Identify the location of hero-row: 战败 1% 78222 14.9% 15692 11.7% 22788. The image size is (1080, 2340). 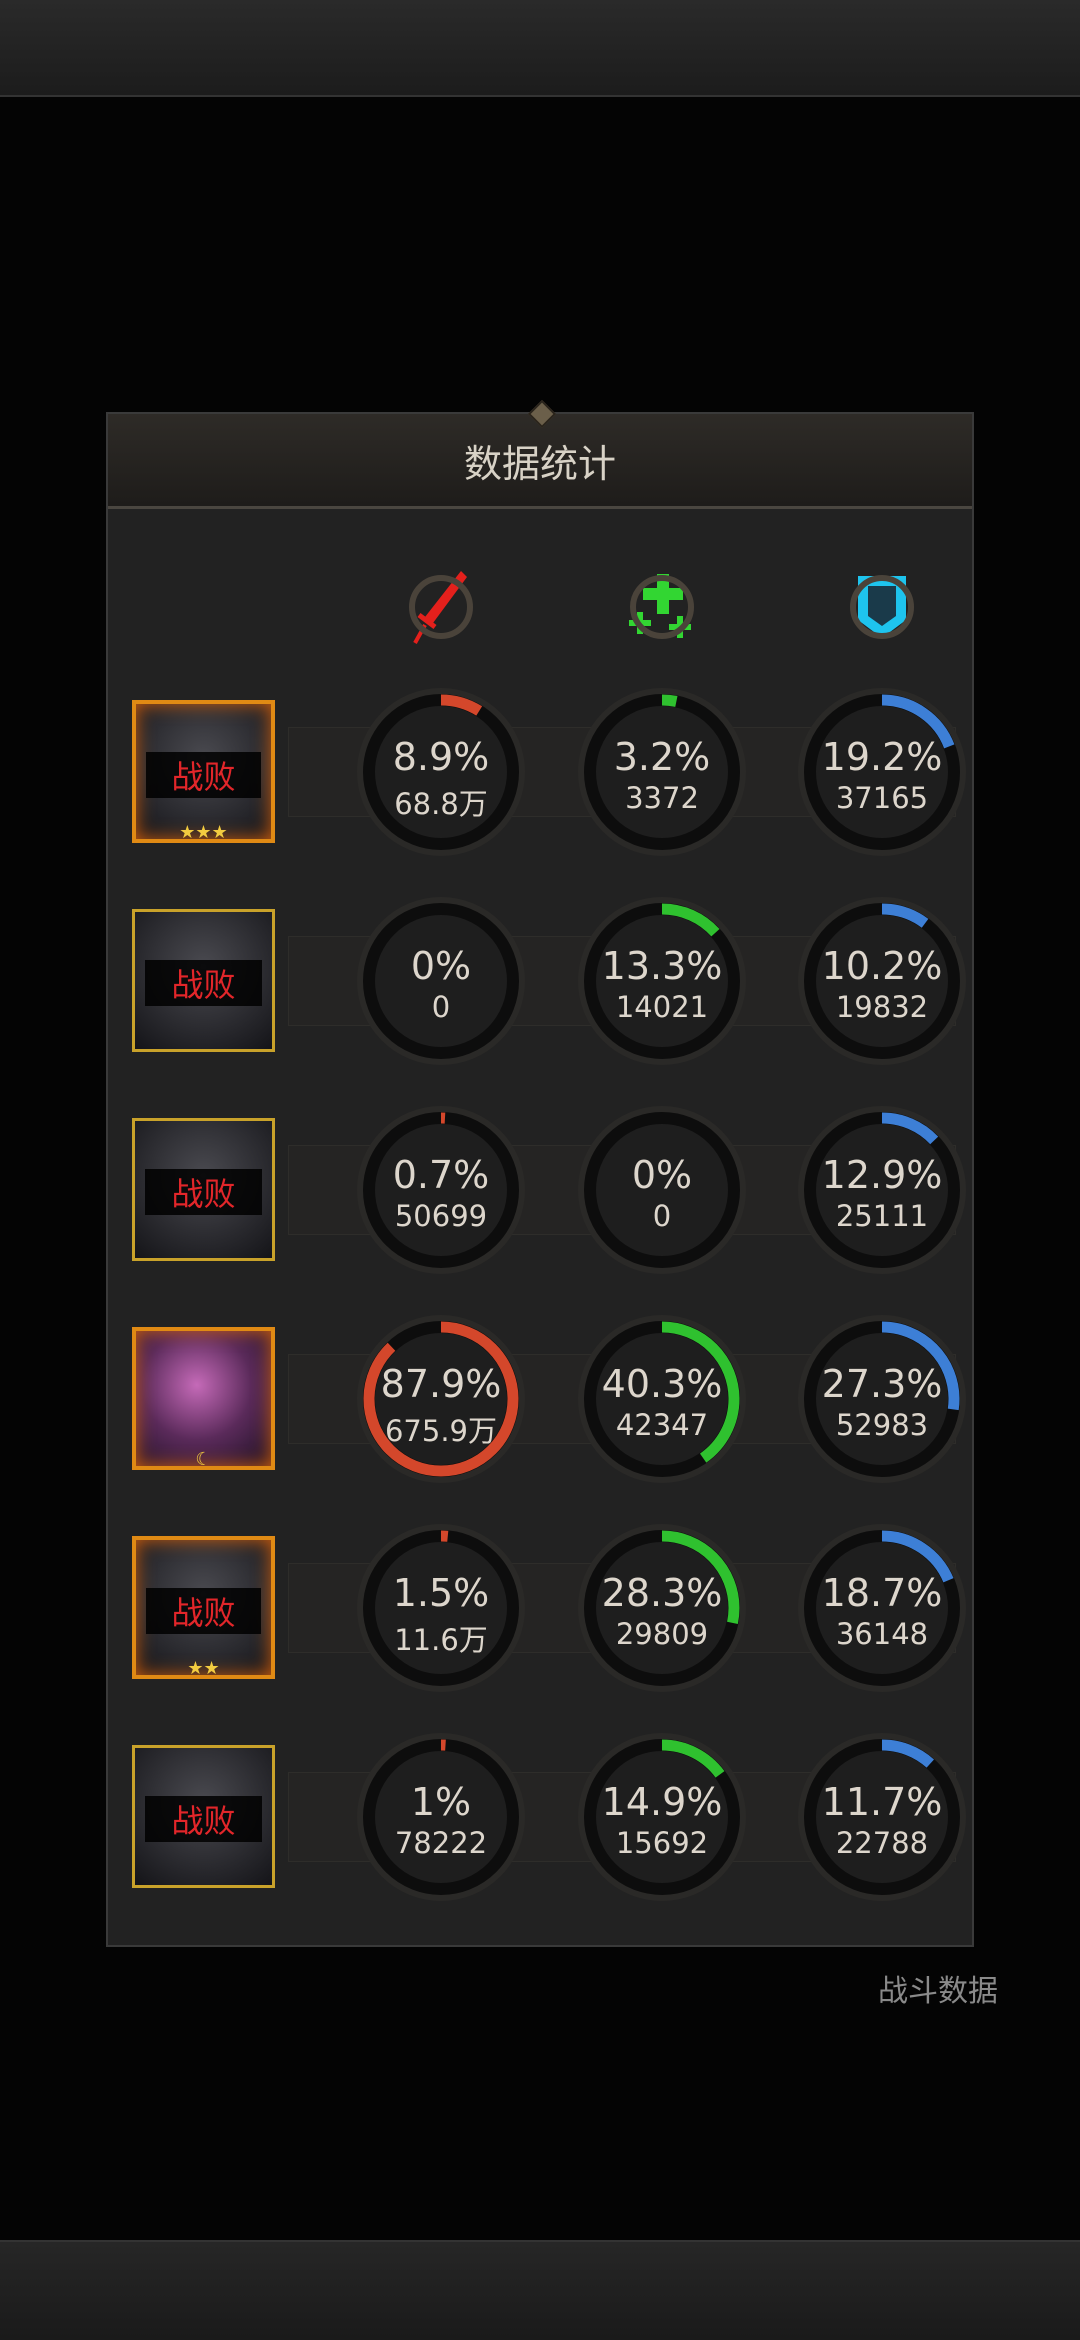
(542, 1817).